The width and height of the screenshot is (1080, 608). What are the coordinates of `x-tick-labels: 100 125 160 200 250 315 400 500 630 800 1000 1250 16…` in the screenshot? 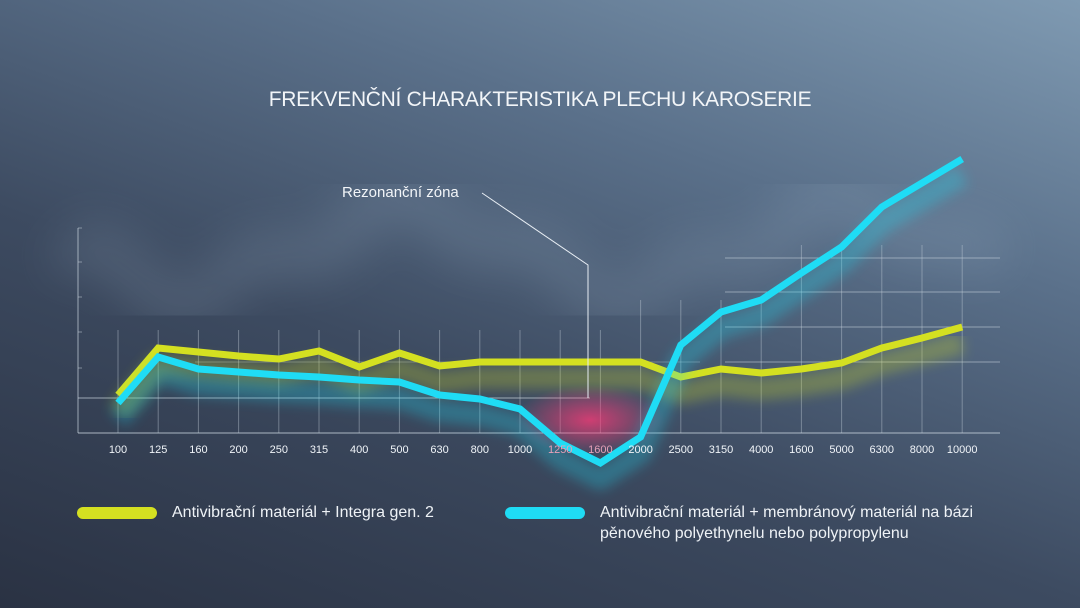 It's located at (543, 450).